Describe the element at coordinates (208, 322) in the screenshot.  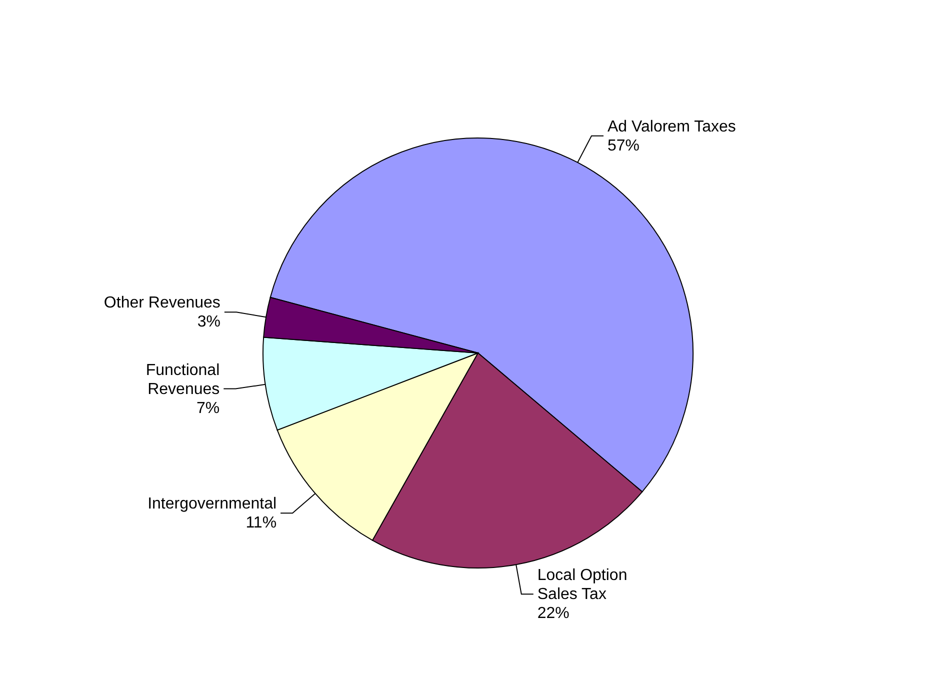
I see `data-label: 3%` at that location.